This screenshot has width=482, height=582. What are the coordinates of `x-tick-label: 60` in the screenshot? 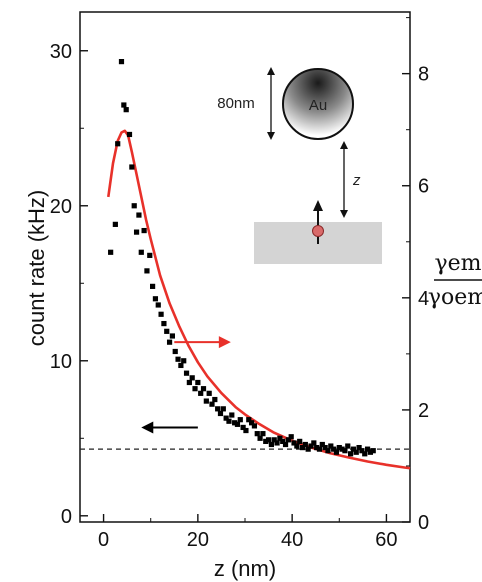 It's located at (386, 540).